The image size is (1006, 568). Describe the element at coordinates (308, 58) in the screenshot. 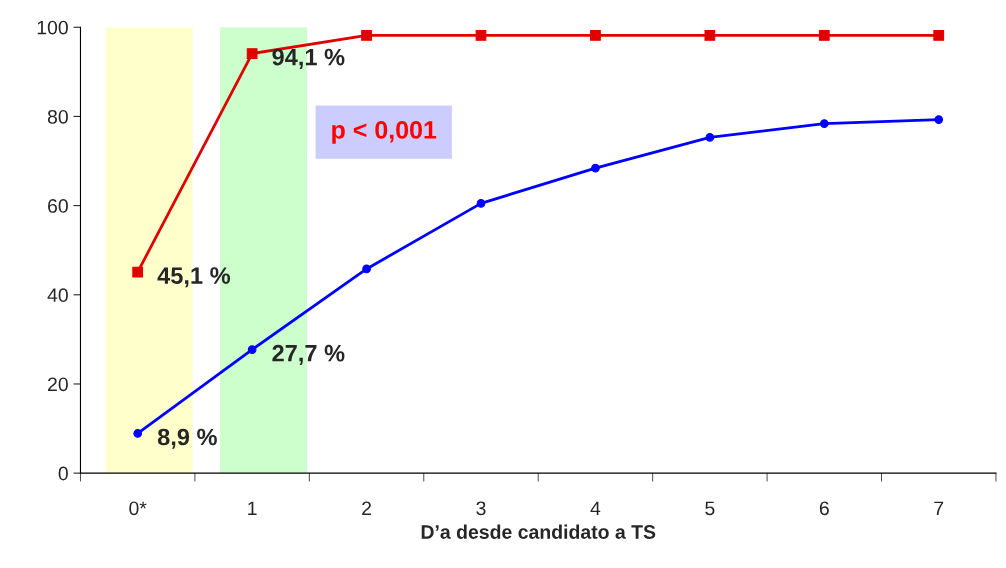

I see `data-label: 94,1 %` at that location.